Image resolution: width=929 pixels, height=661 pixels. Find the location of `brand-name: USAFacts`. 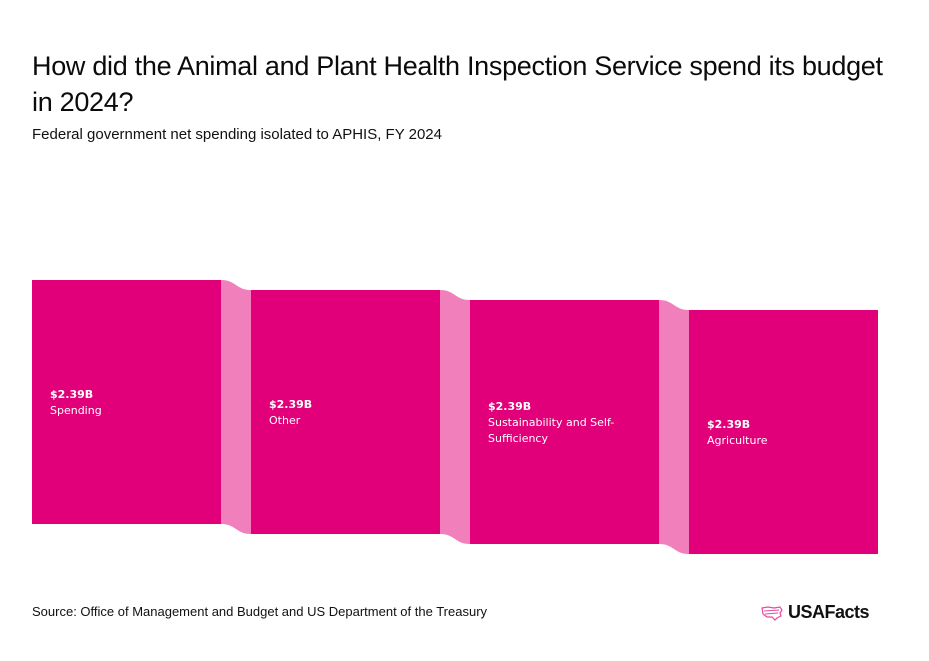

brand-name: USAFacts is located at coordinates (829, 612).